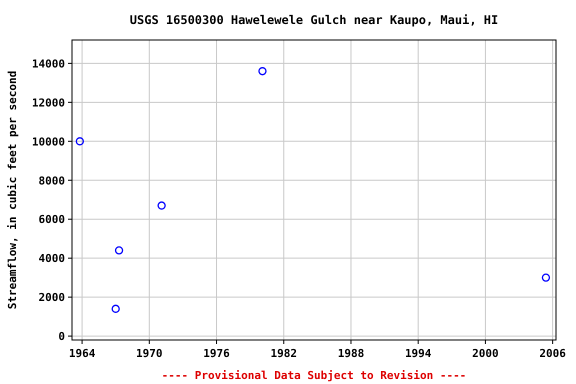  What do you see at coordinates (51, 219) in the screenshot?
I see `y-tick-label: 6000` at bounding box center [51, 219].